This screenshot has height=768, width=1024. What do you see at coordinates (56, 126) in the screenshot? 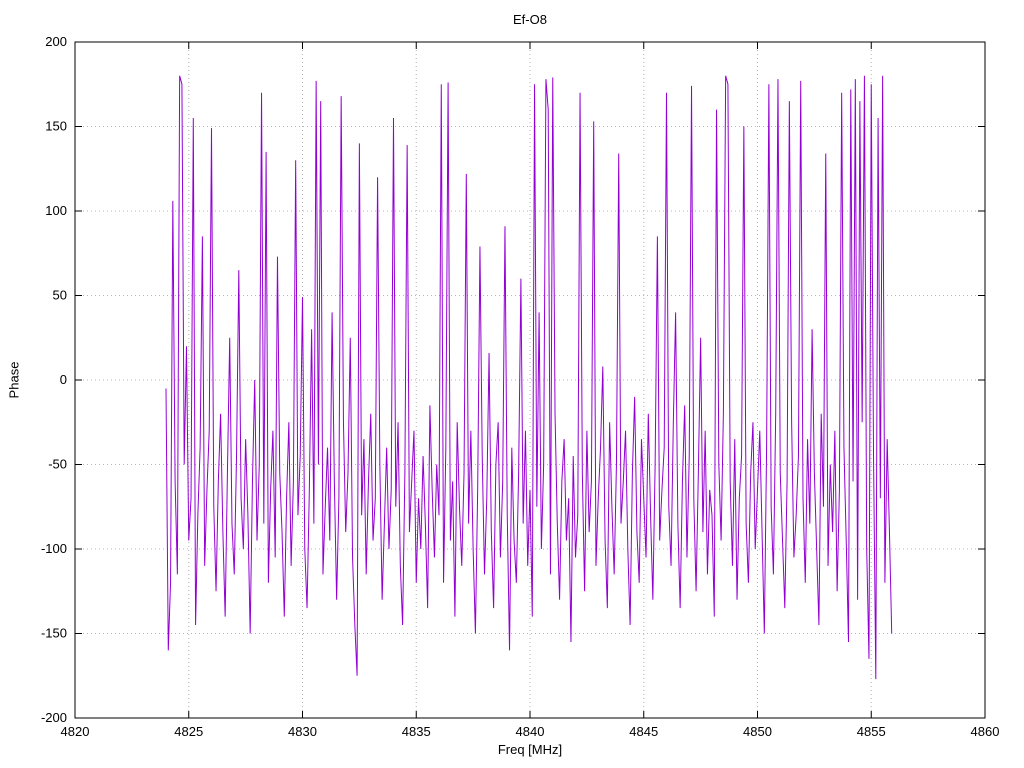
I see `svg-text: 150` at bounding box center [56, 126].